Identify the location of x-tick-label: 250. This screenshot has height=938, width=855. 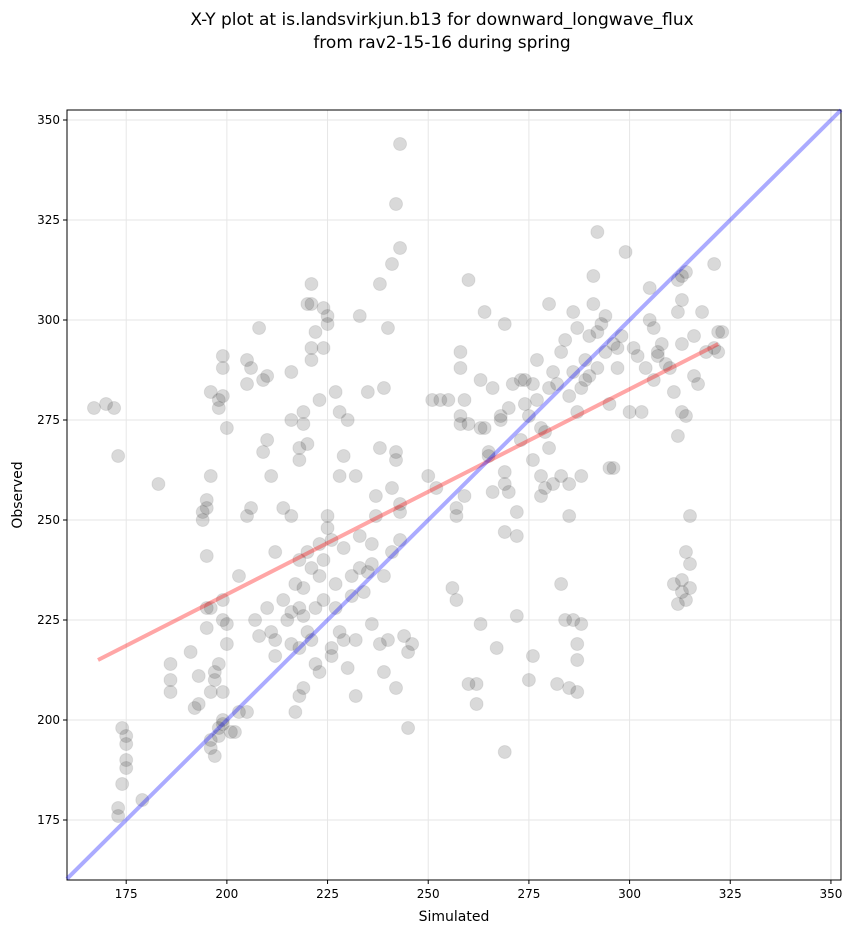
(428, 894).